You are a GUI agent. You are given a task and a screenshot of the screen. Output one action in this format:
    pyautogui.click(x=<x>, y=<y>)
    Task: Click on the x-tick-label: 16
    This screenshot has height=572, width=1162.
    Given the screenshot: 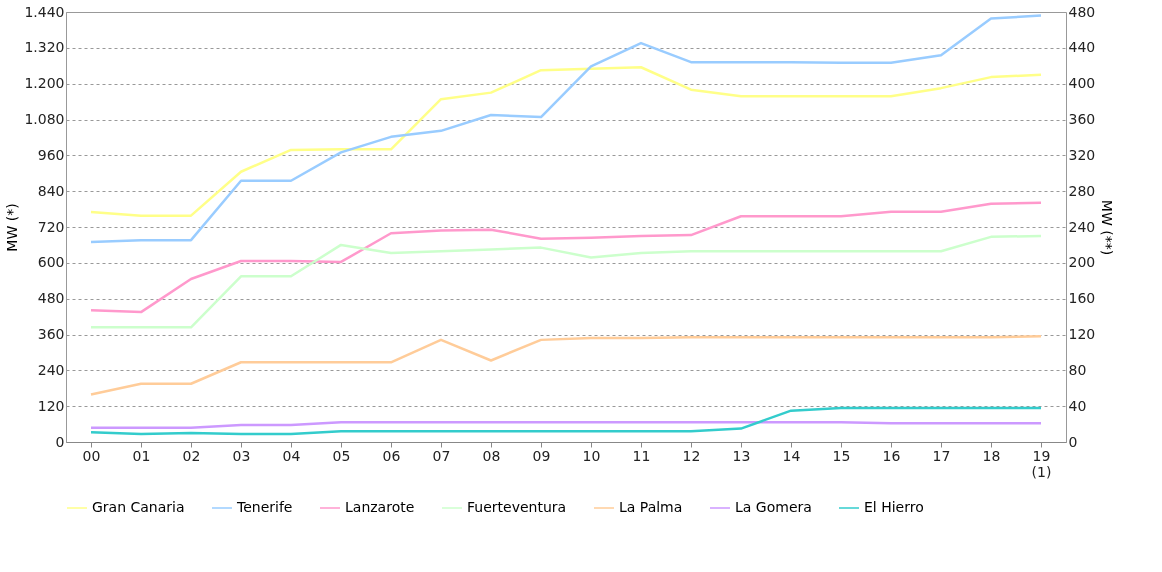 What is the action you would take?
    pyautogui.click(x=891, y=455)
    